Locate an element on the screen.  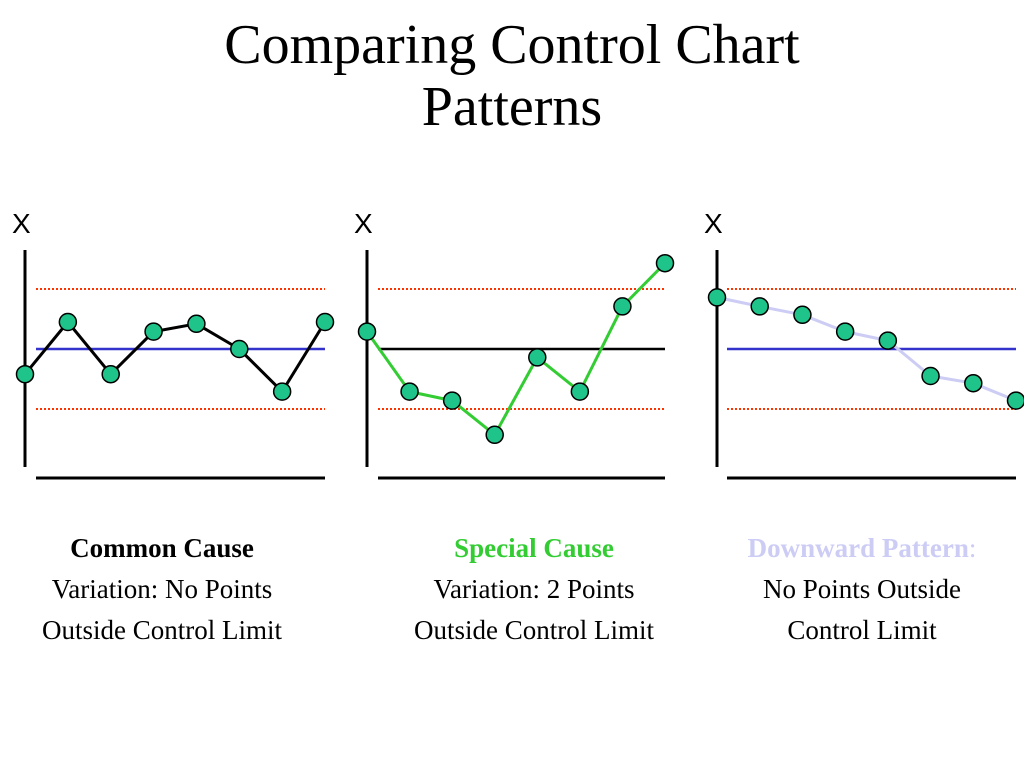
caption-heading-line: Downward Pattern: is located at coordinates (862, 548).